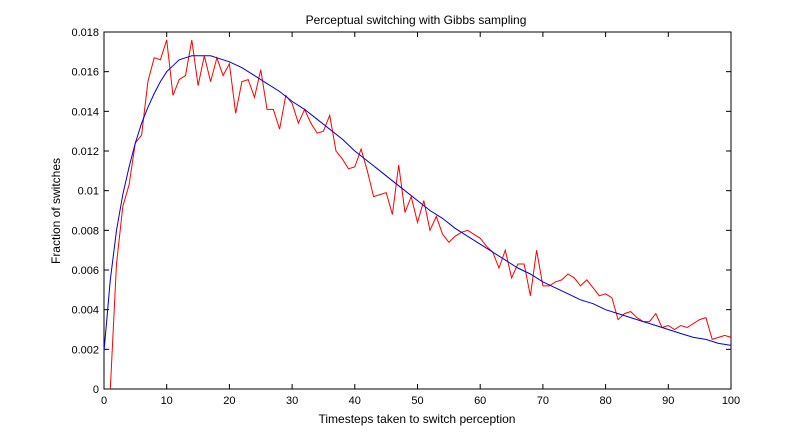  Describe the element at coordinates (88, 192) in the screenshot. I see `y-tick-label: 0.01` at that location.